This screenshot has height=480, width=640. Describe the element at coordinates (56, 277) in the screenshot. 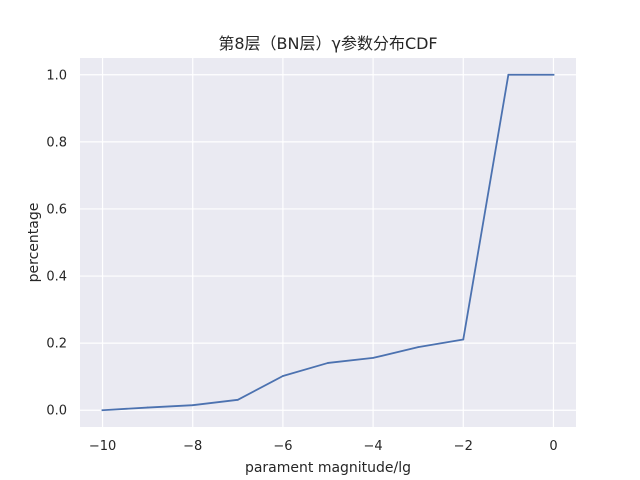

I see `y-tick-label: 0.4` at that location.